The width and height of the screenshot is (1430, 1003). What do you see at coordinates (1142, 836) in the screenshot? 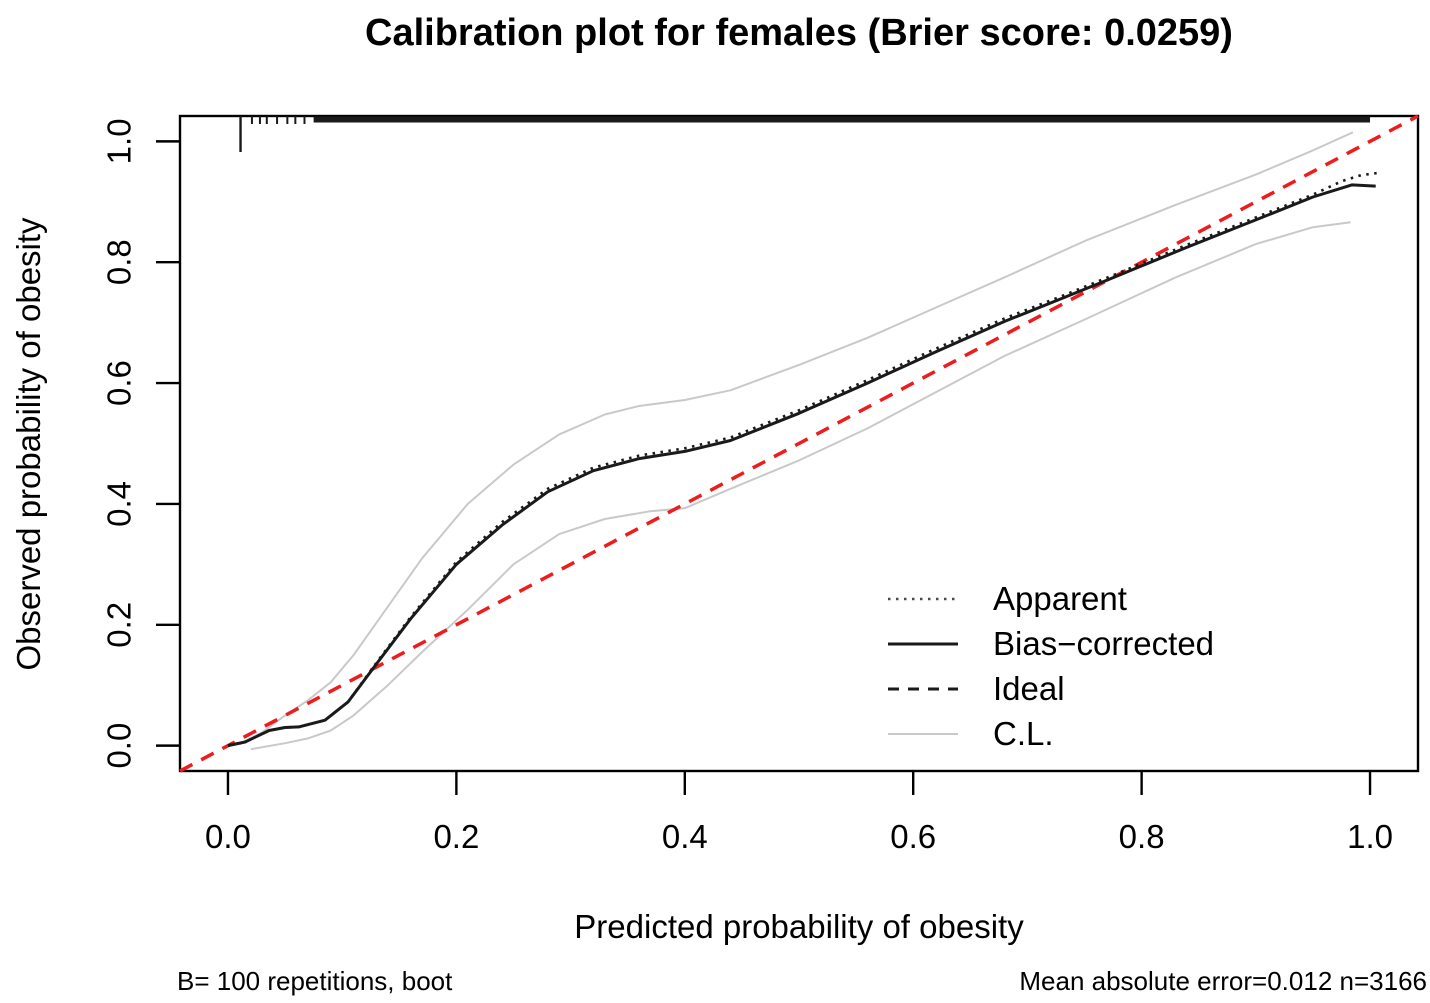
I see `x-tick-label: 0.8` at bounding box center [1142, 836].